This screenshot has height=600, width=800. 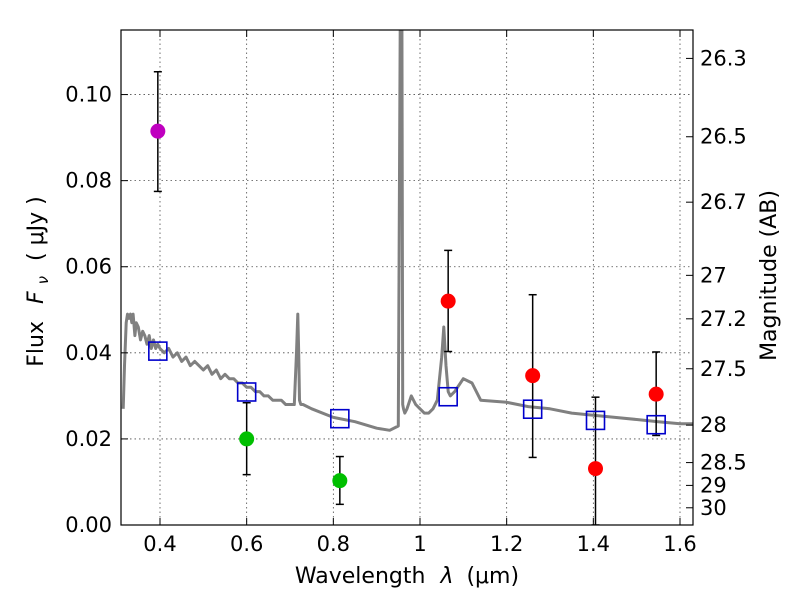 What do you see at coordinates (492, 576) in the screenshot?
I see `x-axis-label-unit: (μm)` at bounding box center [492, 576].